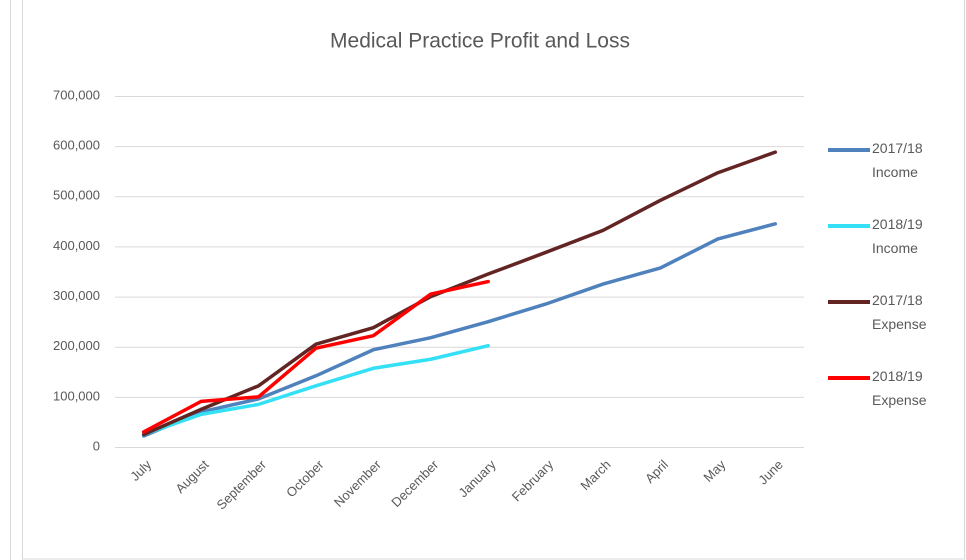  Describe the element at coordinates (595, 475) in the screenshot. I see `x-tick-label: March` at that location.